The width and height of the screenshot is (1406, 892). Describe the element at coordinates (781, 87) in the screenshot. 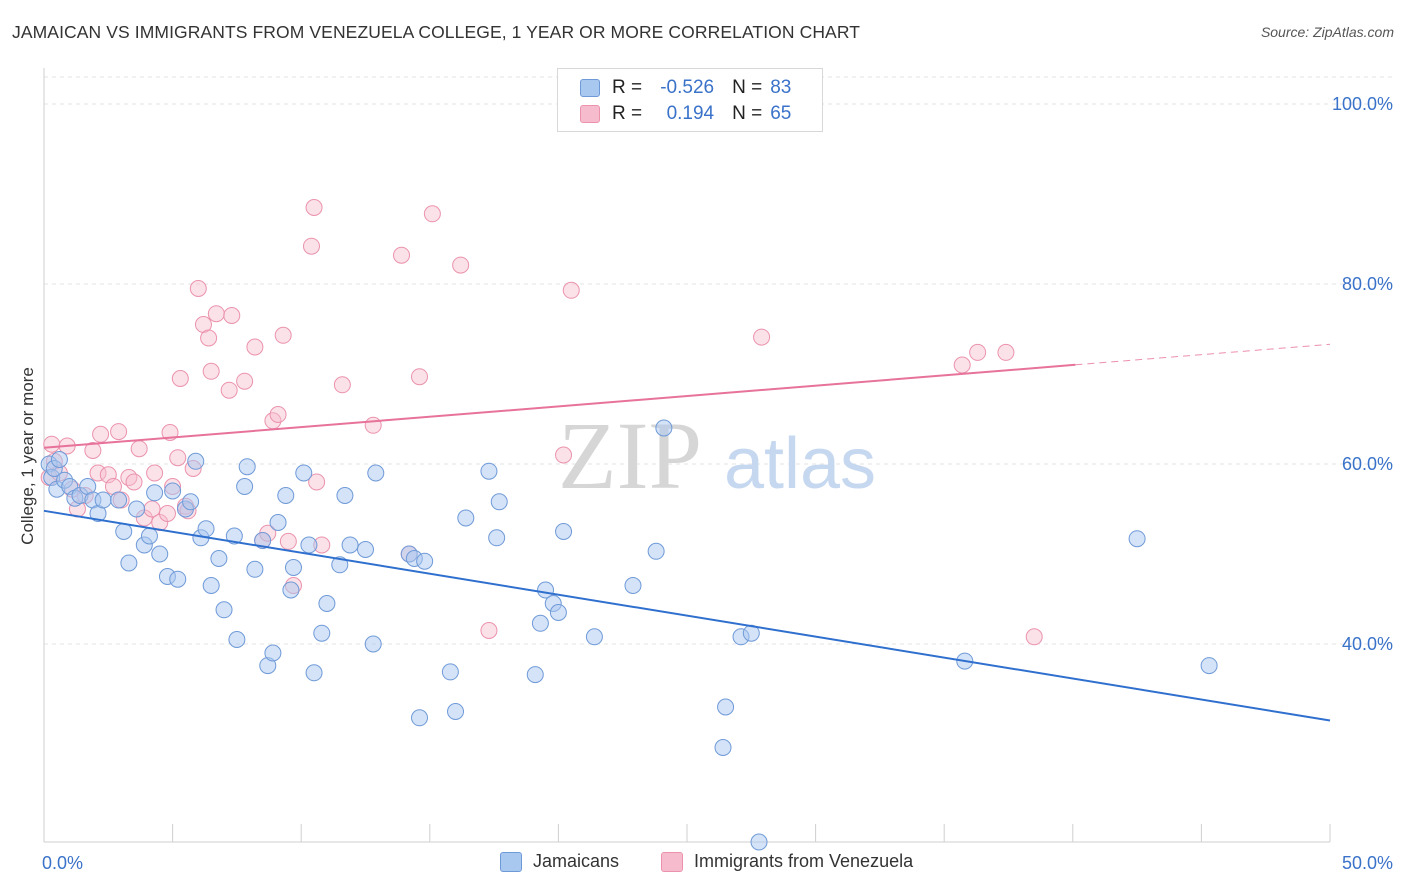

I see `legend-n-value: 83` at that location.